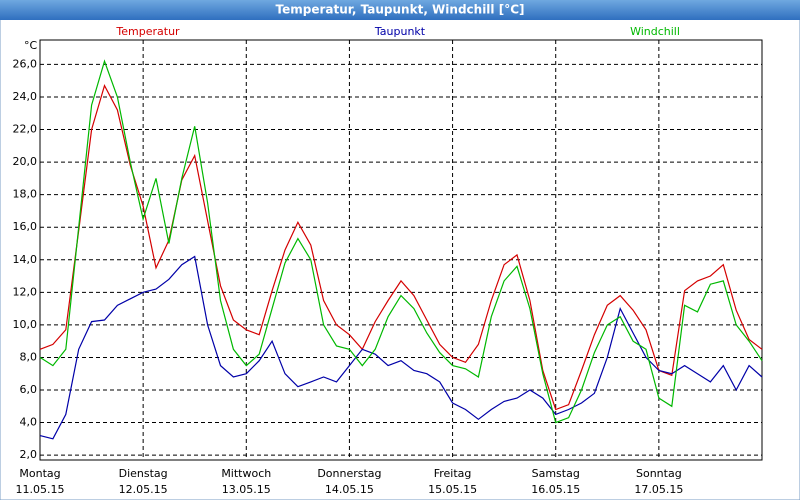 Image resolution: width=800 pixels, height=504 pixels. Describe the element at coordinates (400, 31) in the screenshot. I see `legend-entry: Taupunkt` at that location.